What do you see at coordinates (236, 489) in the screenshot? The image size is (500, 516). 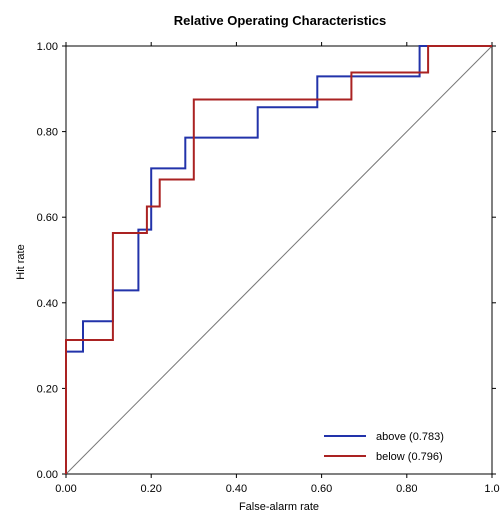 I see `x-tick-label: 0.40` at bounding box center [236, 489].